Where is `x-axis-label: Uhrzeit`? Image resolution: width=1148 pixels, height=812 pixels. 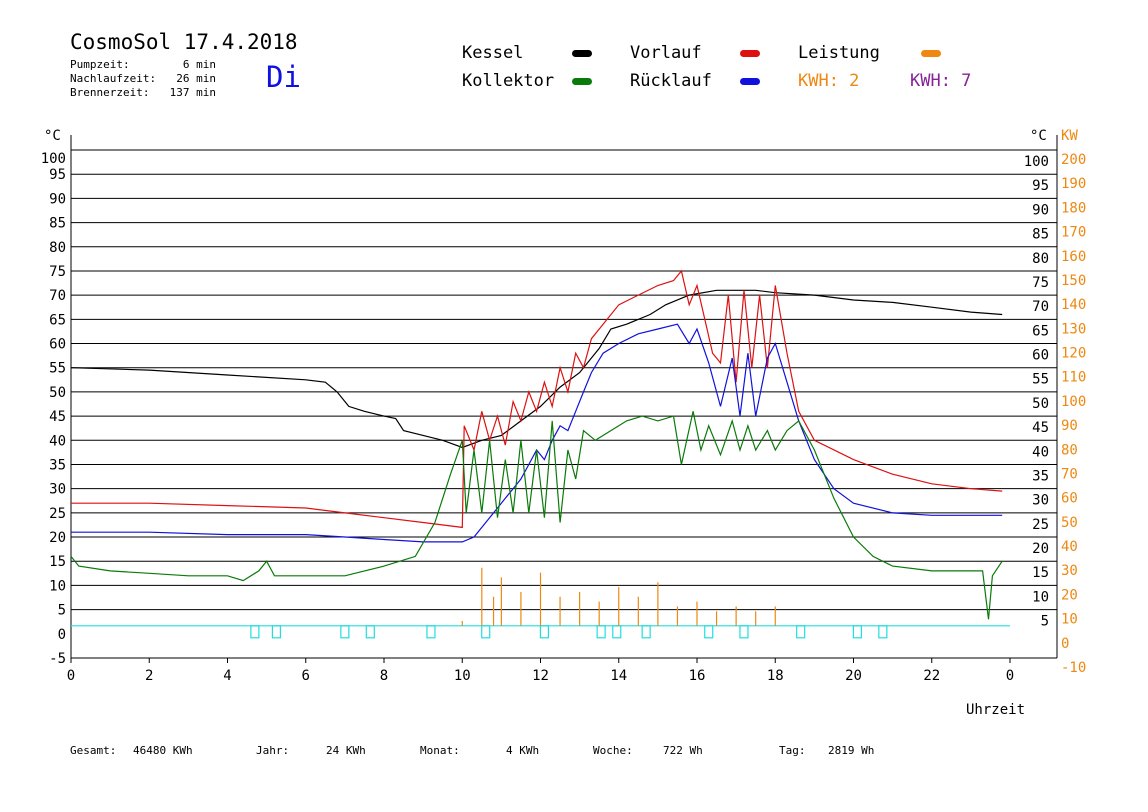 x-axis-label: Uhrzeit is located at coordinates (996, 710).